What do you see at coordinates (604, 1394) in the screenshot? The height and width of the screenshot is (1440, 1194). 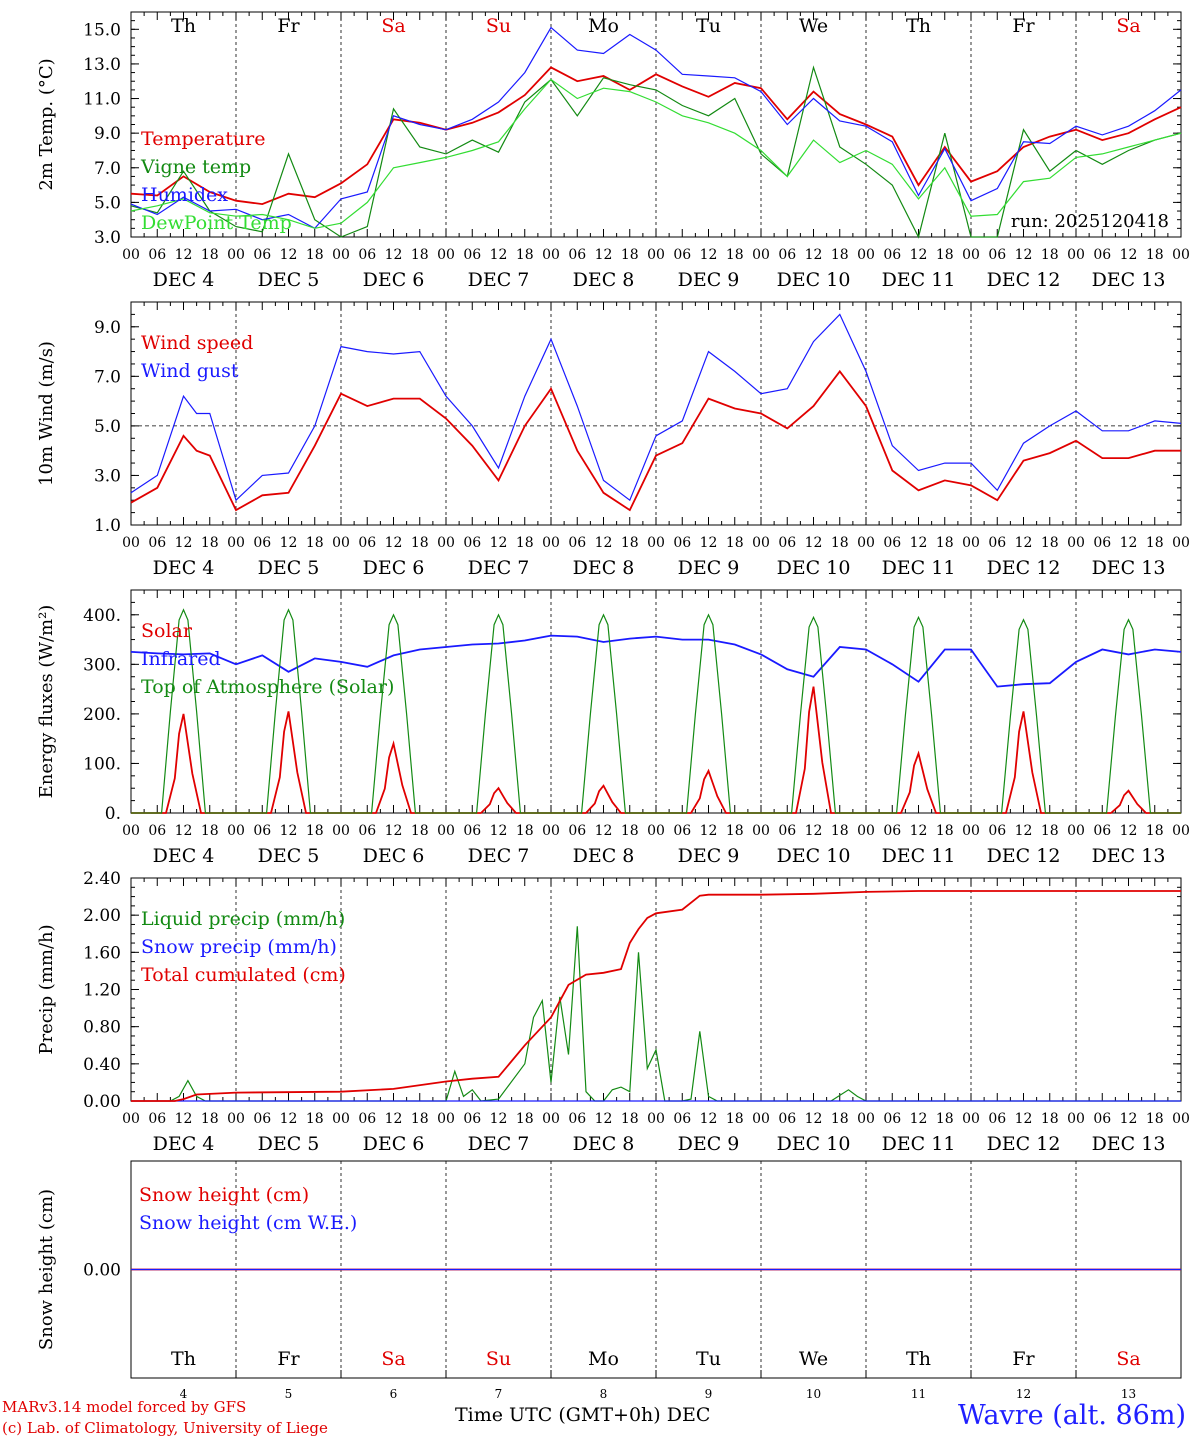 I see `bottom-day-number: 8` at bounding box center [604, 1394].